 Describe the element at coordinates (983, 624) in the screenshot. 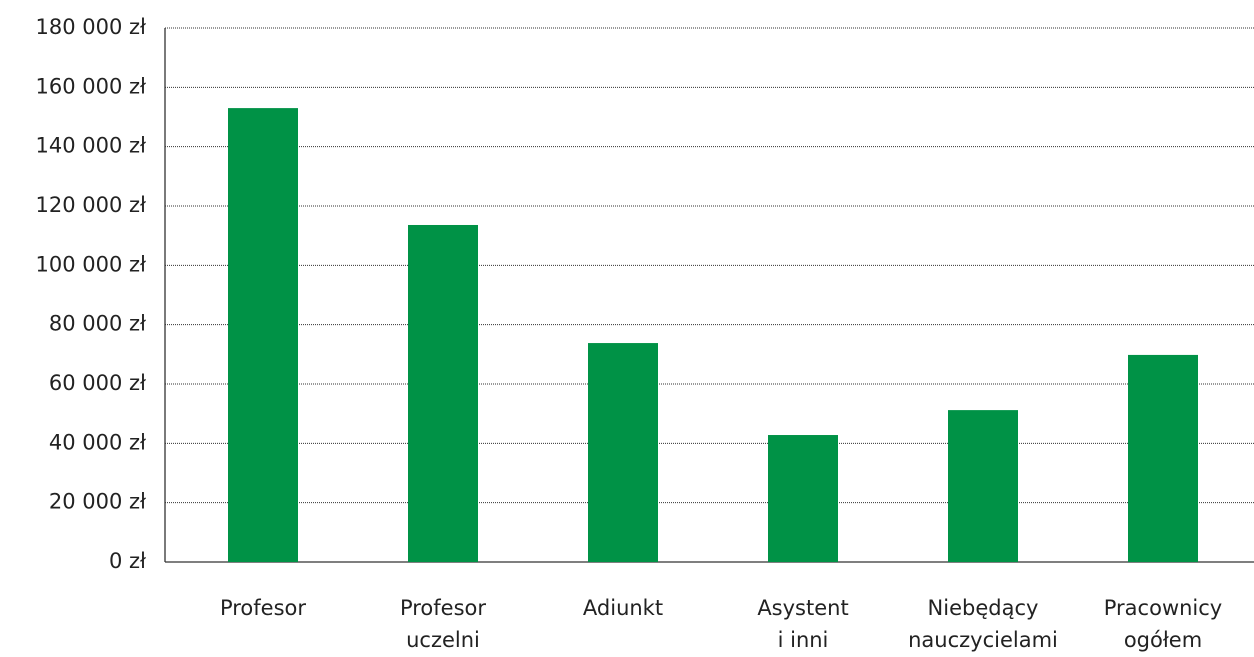

I see `x-tick-label: Niebędący nauczycielami` at that location.